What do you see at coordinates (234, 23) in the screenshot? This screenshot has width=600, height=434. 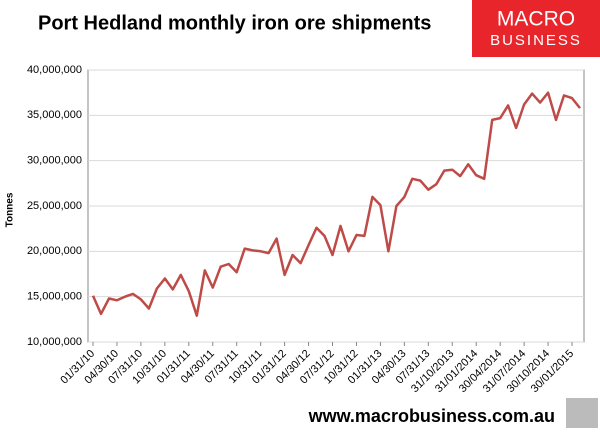 I see `chart-title: Port Hedland monthly iron ore shipments` at bounding box center [234, 23].